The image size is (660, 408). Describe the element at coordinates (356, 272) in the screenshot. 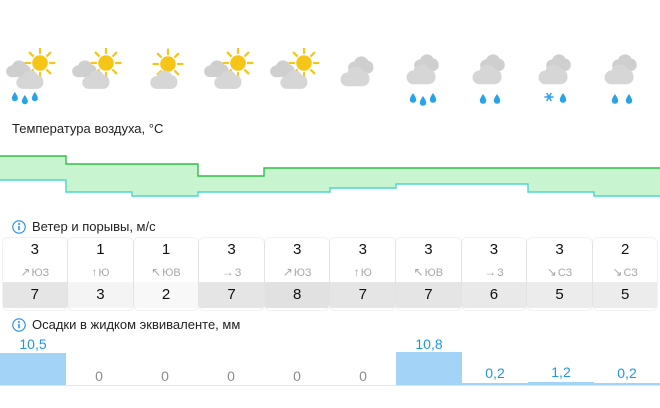

I see `wind-arrow-icon: ↑` at that location.